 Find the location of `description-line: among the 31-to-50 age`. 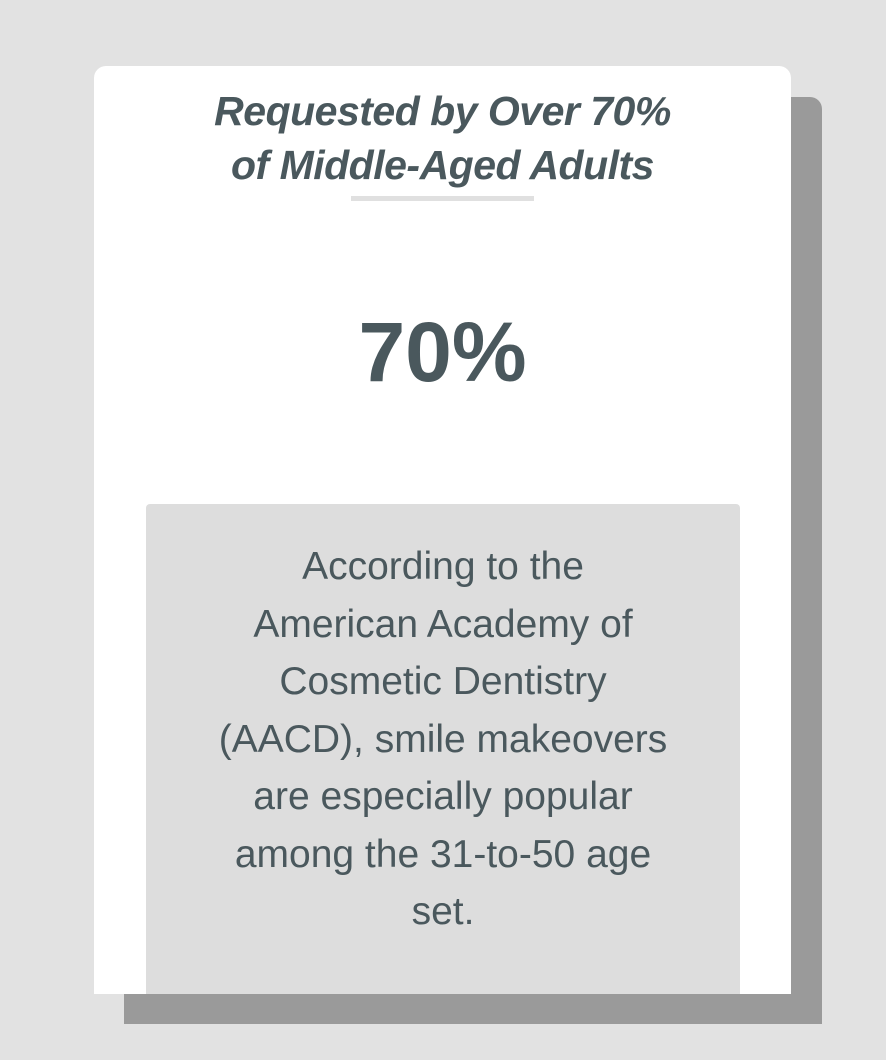

description-line: among the 31-to-50 age is located at coordinates (443, 854).